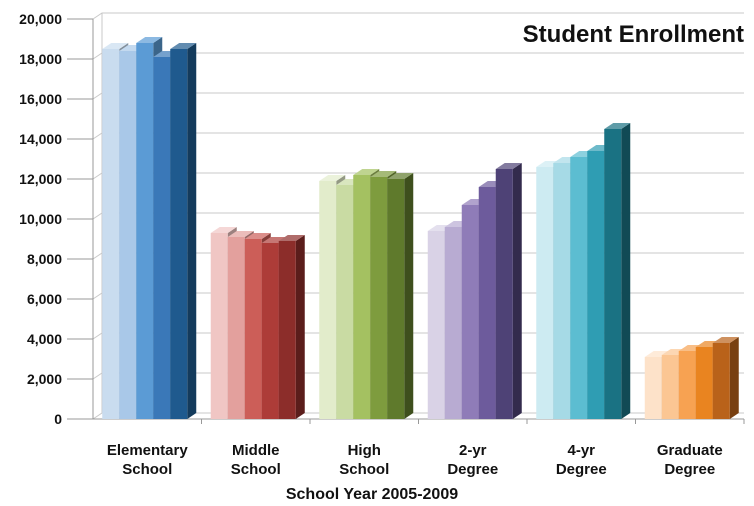  I want to click on y-tick-label: 20,000, so click(40, 19).